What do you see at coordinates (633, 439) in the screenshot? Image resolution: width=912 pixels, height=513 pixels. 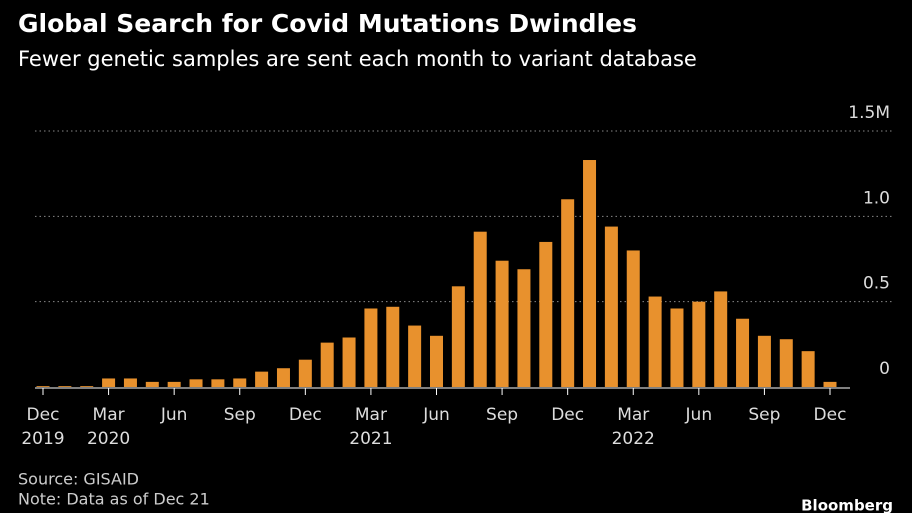 I see `x-year-label: 2022` at bounding box center [633, 439].